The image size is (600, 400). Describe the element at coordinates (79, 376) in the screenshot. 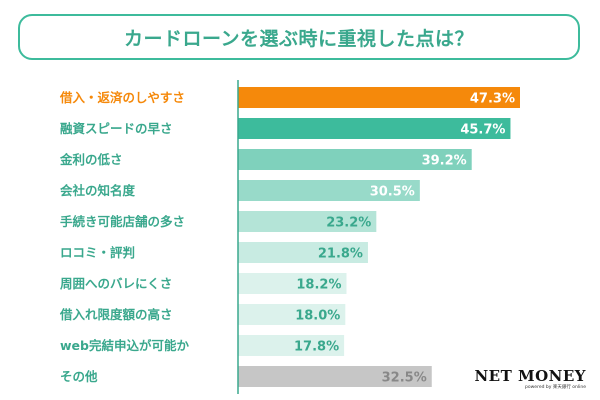

I see `category-label: その他` at that location.